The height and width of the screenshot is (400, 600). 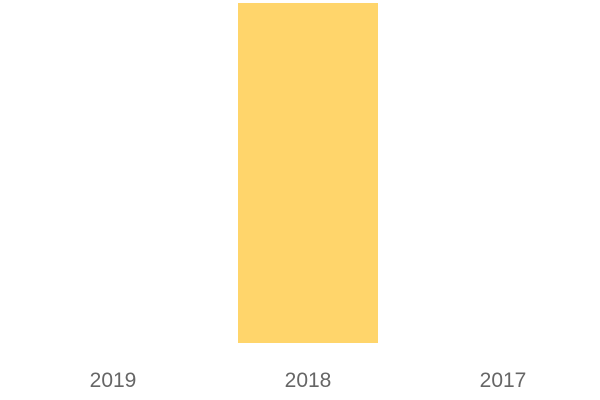 I want to click on x-tick-label: 2017, so click(x=503, y=380).